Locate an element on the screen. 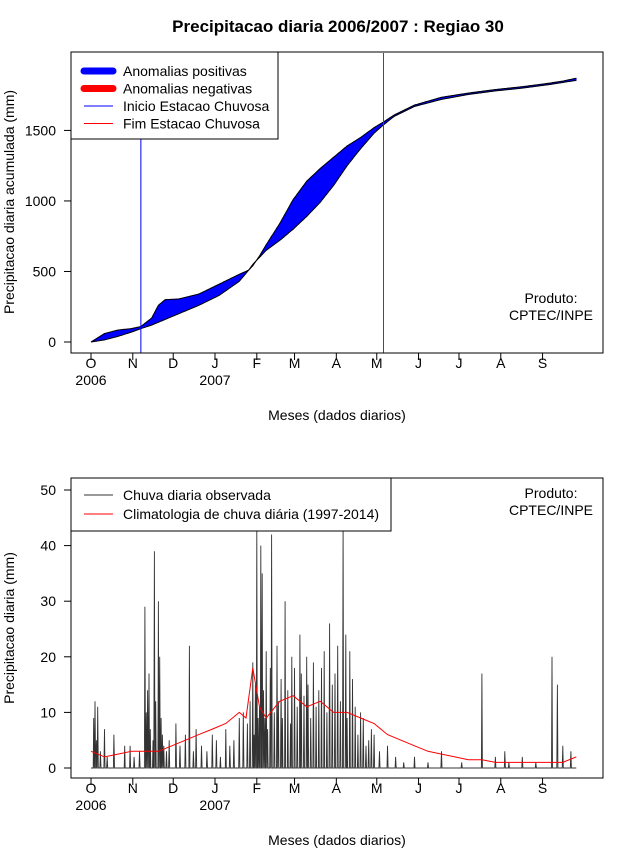  legend-label: Chuva diaria observada is located at coordinates (197, 495).